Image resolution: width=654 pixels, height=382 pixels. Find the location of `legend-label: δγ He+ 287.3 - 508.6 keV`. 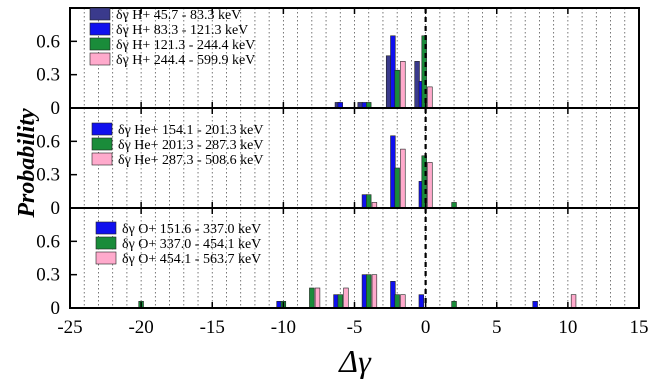

legend-label: δγ He+ 287.3 - 508.6 keV is located at coordinates (191, 160).